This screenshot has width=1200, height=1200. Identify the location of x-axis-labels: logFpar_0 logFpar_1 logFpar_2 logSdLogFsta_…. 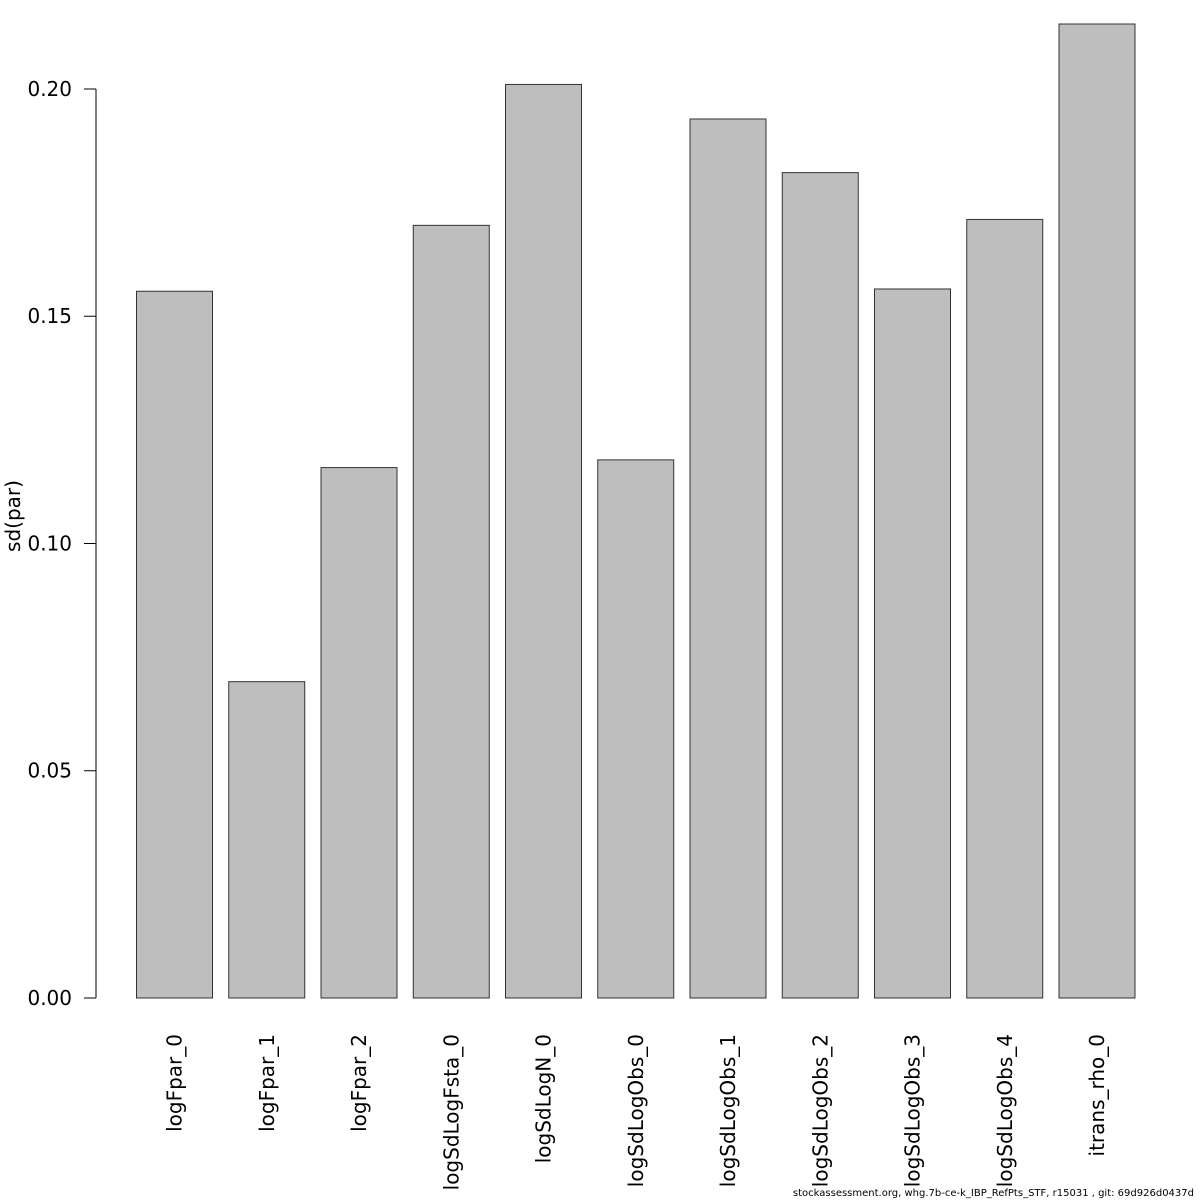
(636, 1112).